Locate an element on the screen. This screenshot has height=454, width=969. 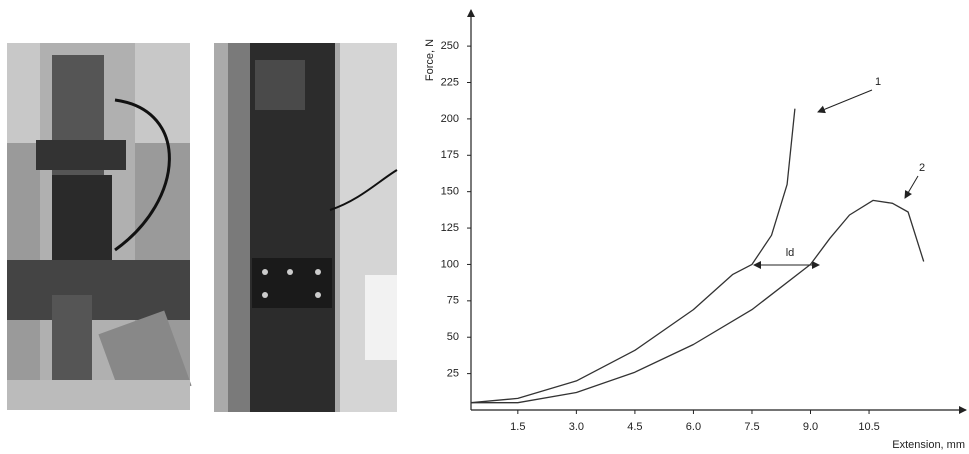
x-tick-label: 3.0 is located at coordinates (576, 427).